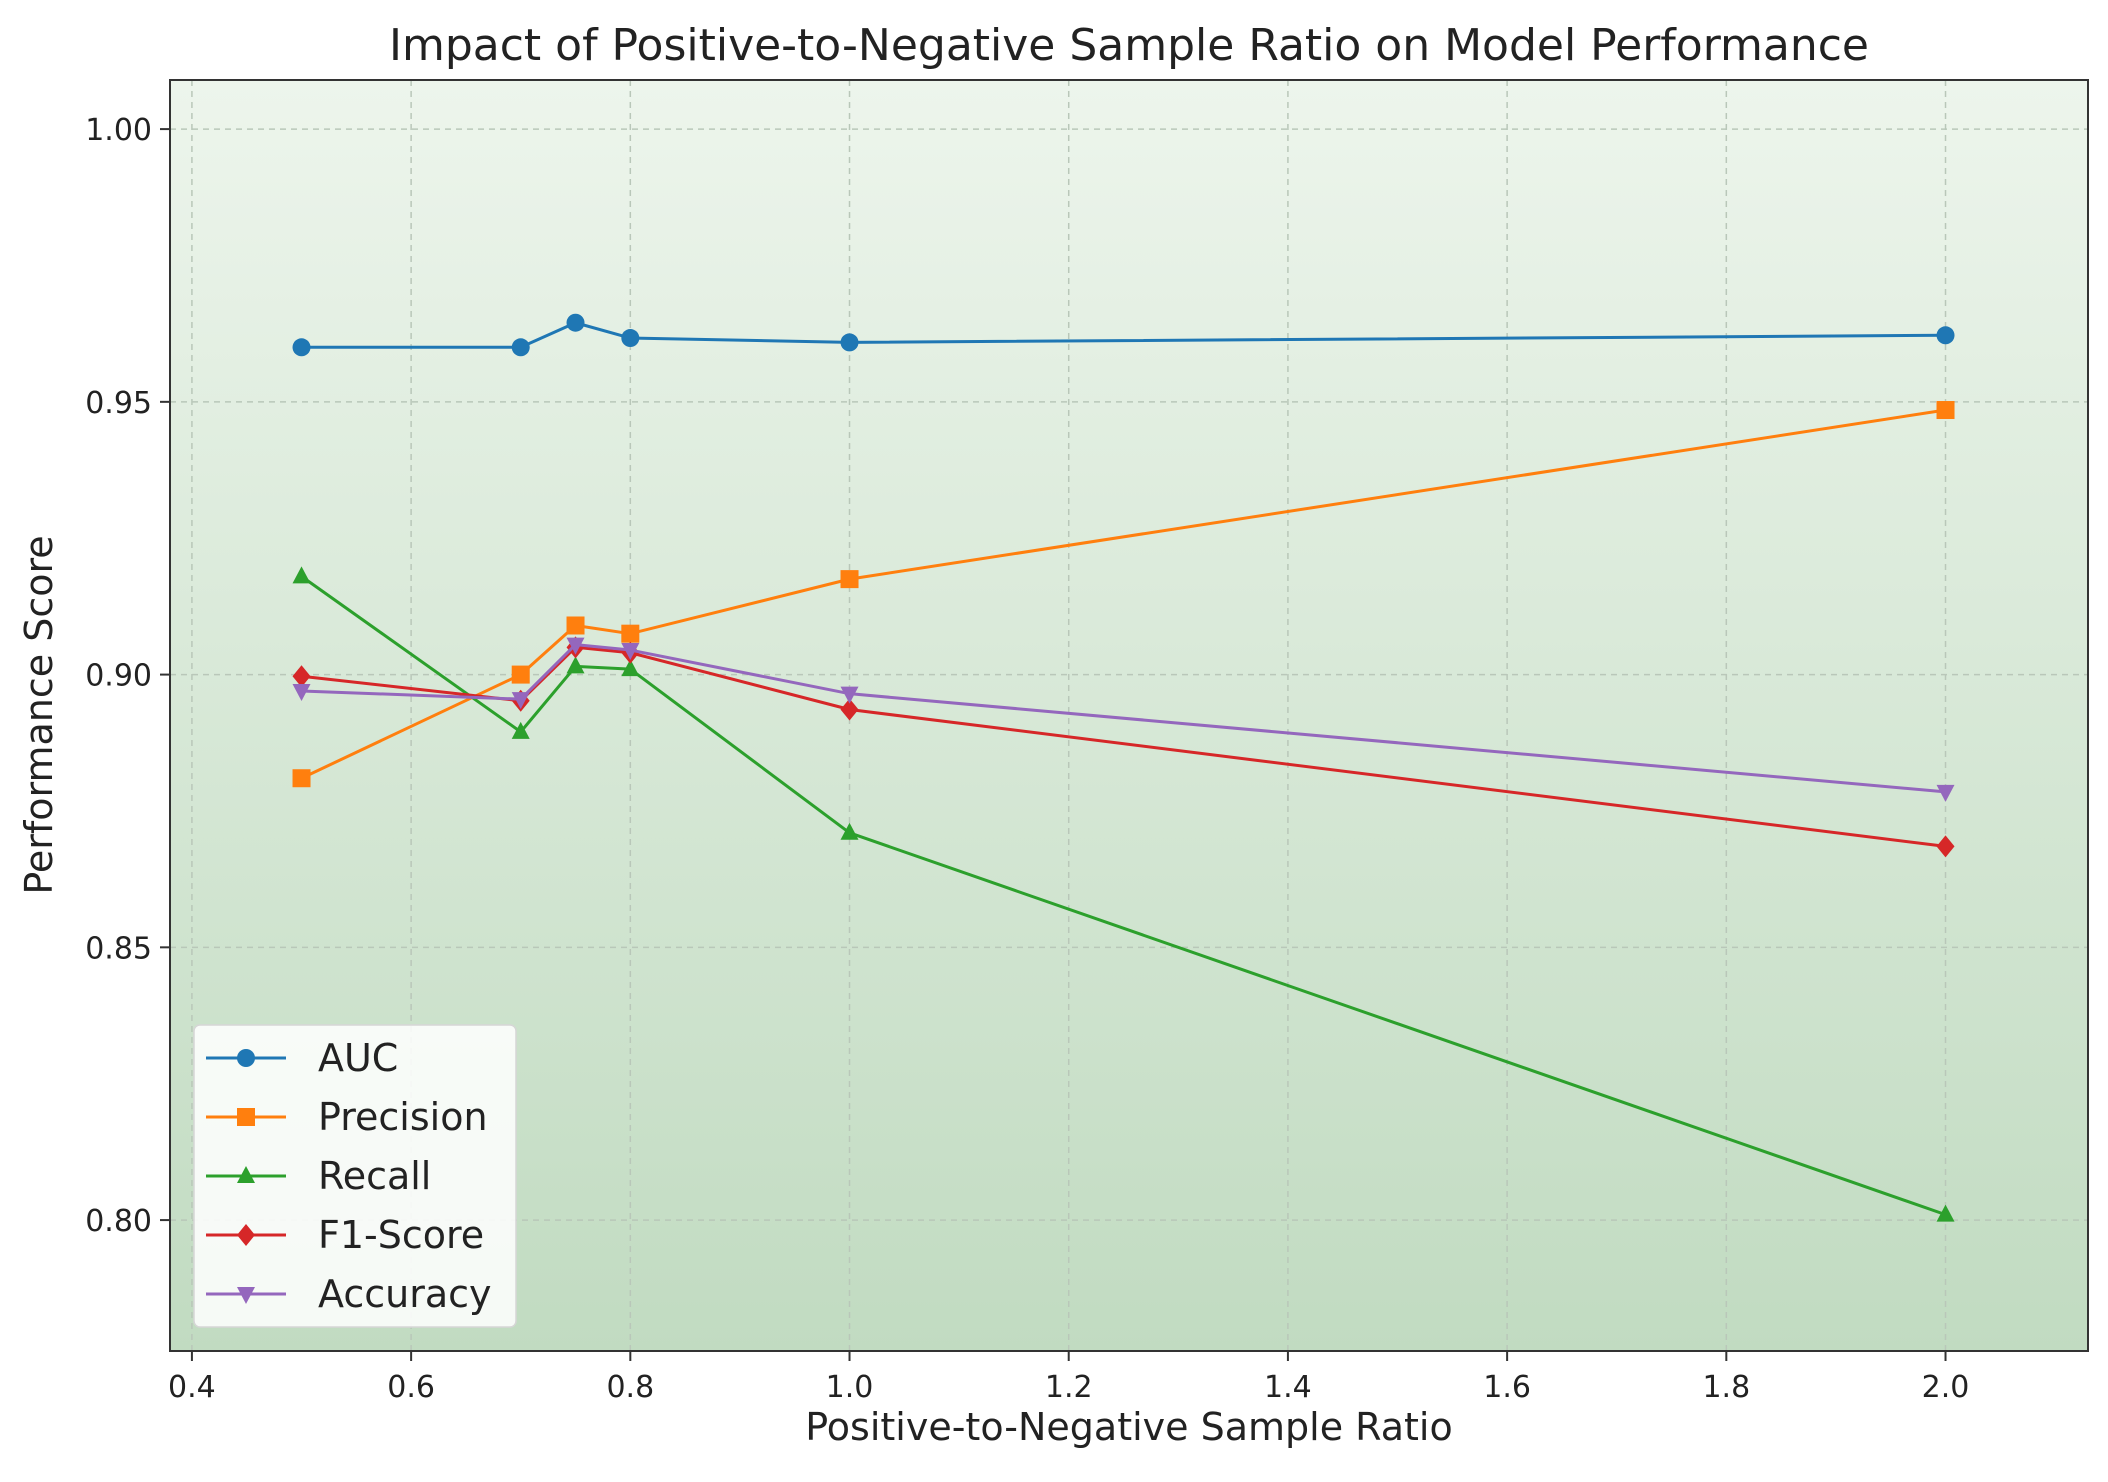 The height and width of the screenshot is (1482, 2108). I want to click on accuracy-line, so click(1123, 718).